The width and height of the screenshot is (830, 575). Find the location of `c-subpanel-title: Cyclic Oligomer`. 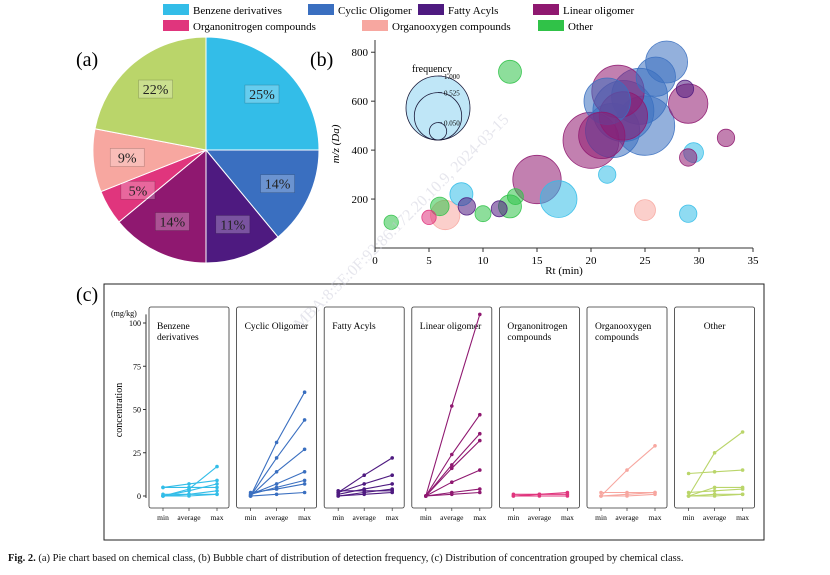

c-subpanel-title: Cyclic Oligomer is located at coordinates (277, 327).